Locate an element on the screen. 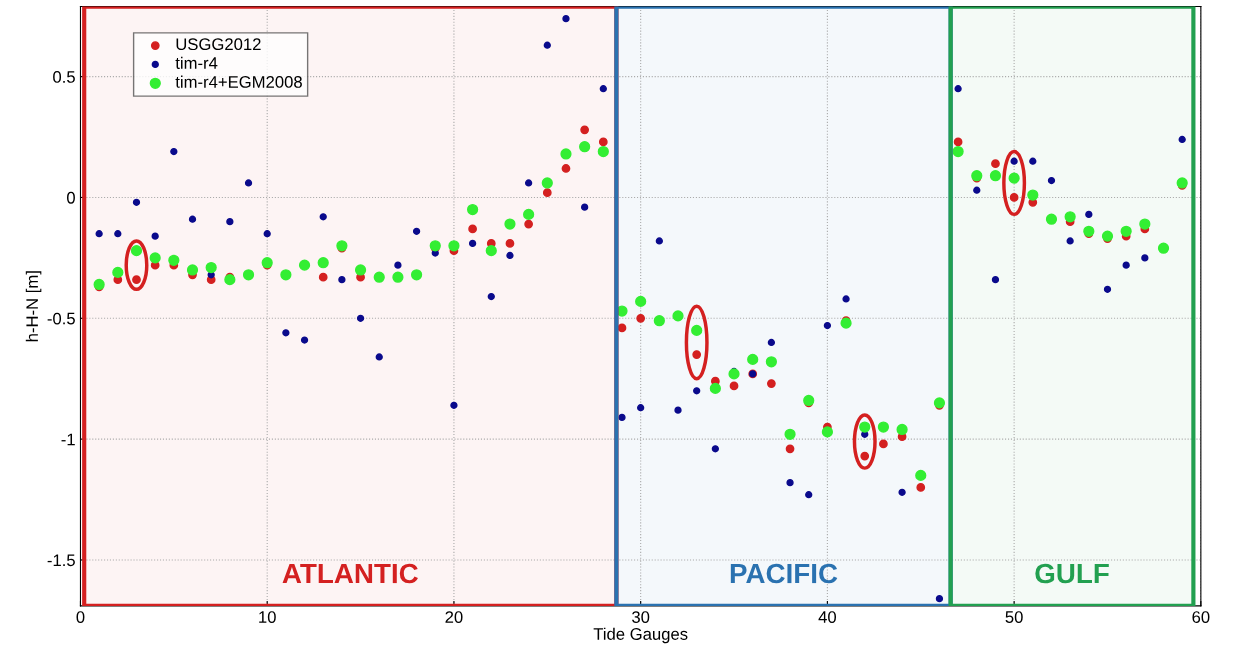 This screenshot has height=655, width=1238. y-tick-label: -0.5 is located at coordinates (61, 318).